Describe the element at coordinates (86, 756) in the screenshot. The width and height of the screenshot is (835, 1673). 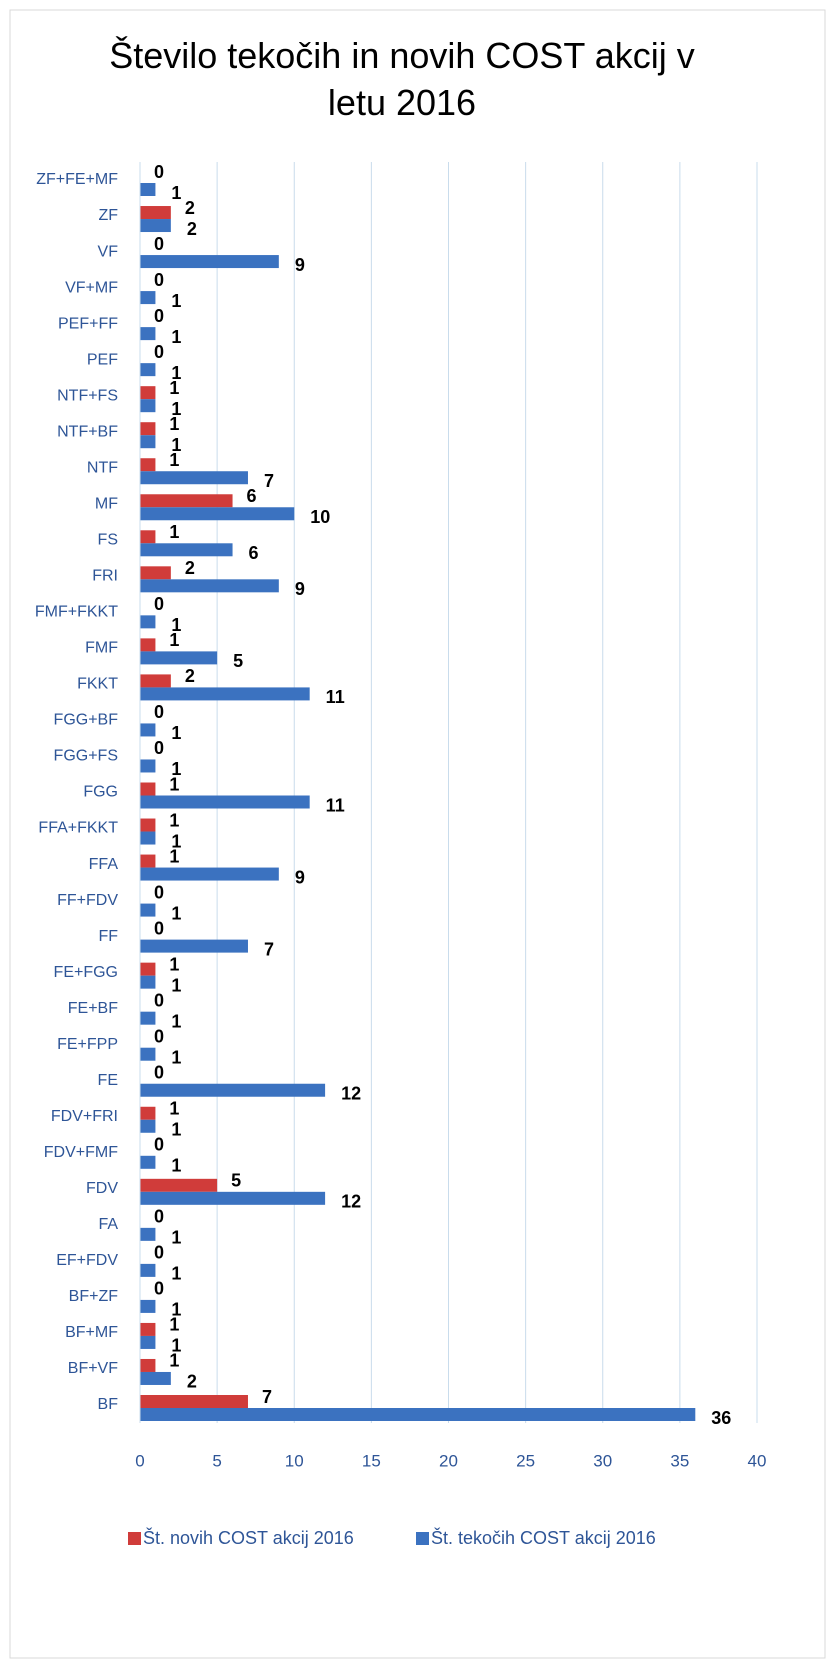
I see `y-tick-label: FGG+FS` at that location.